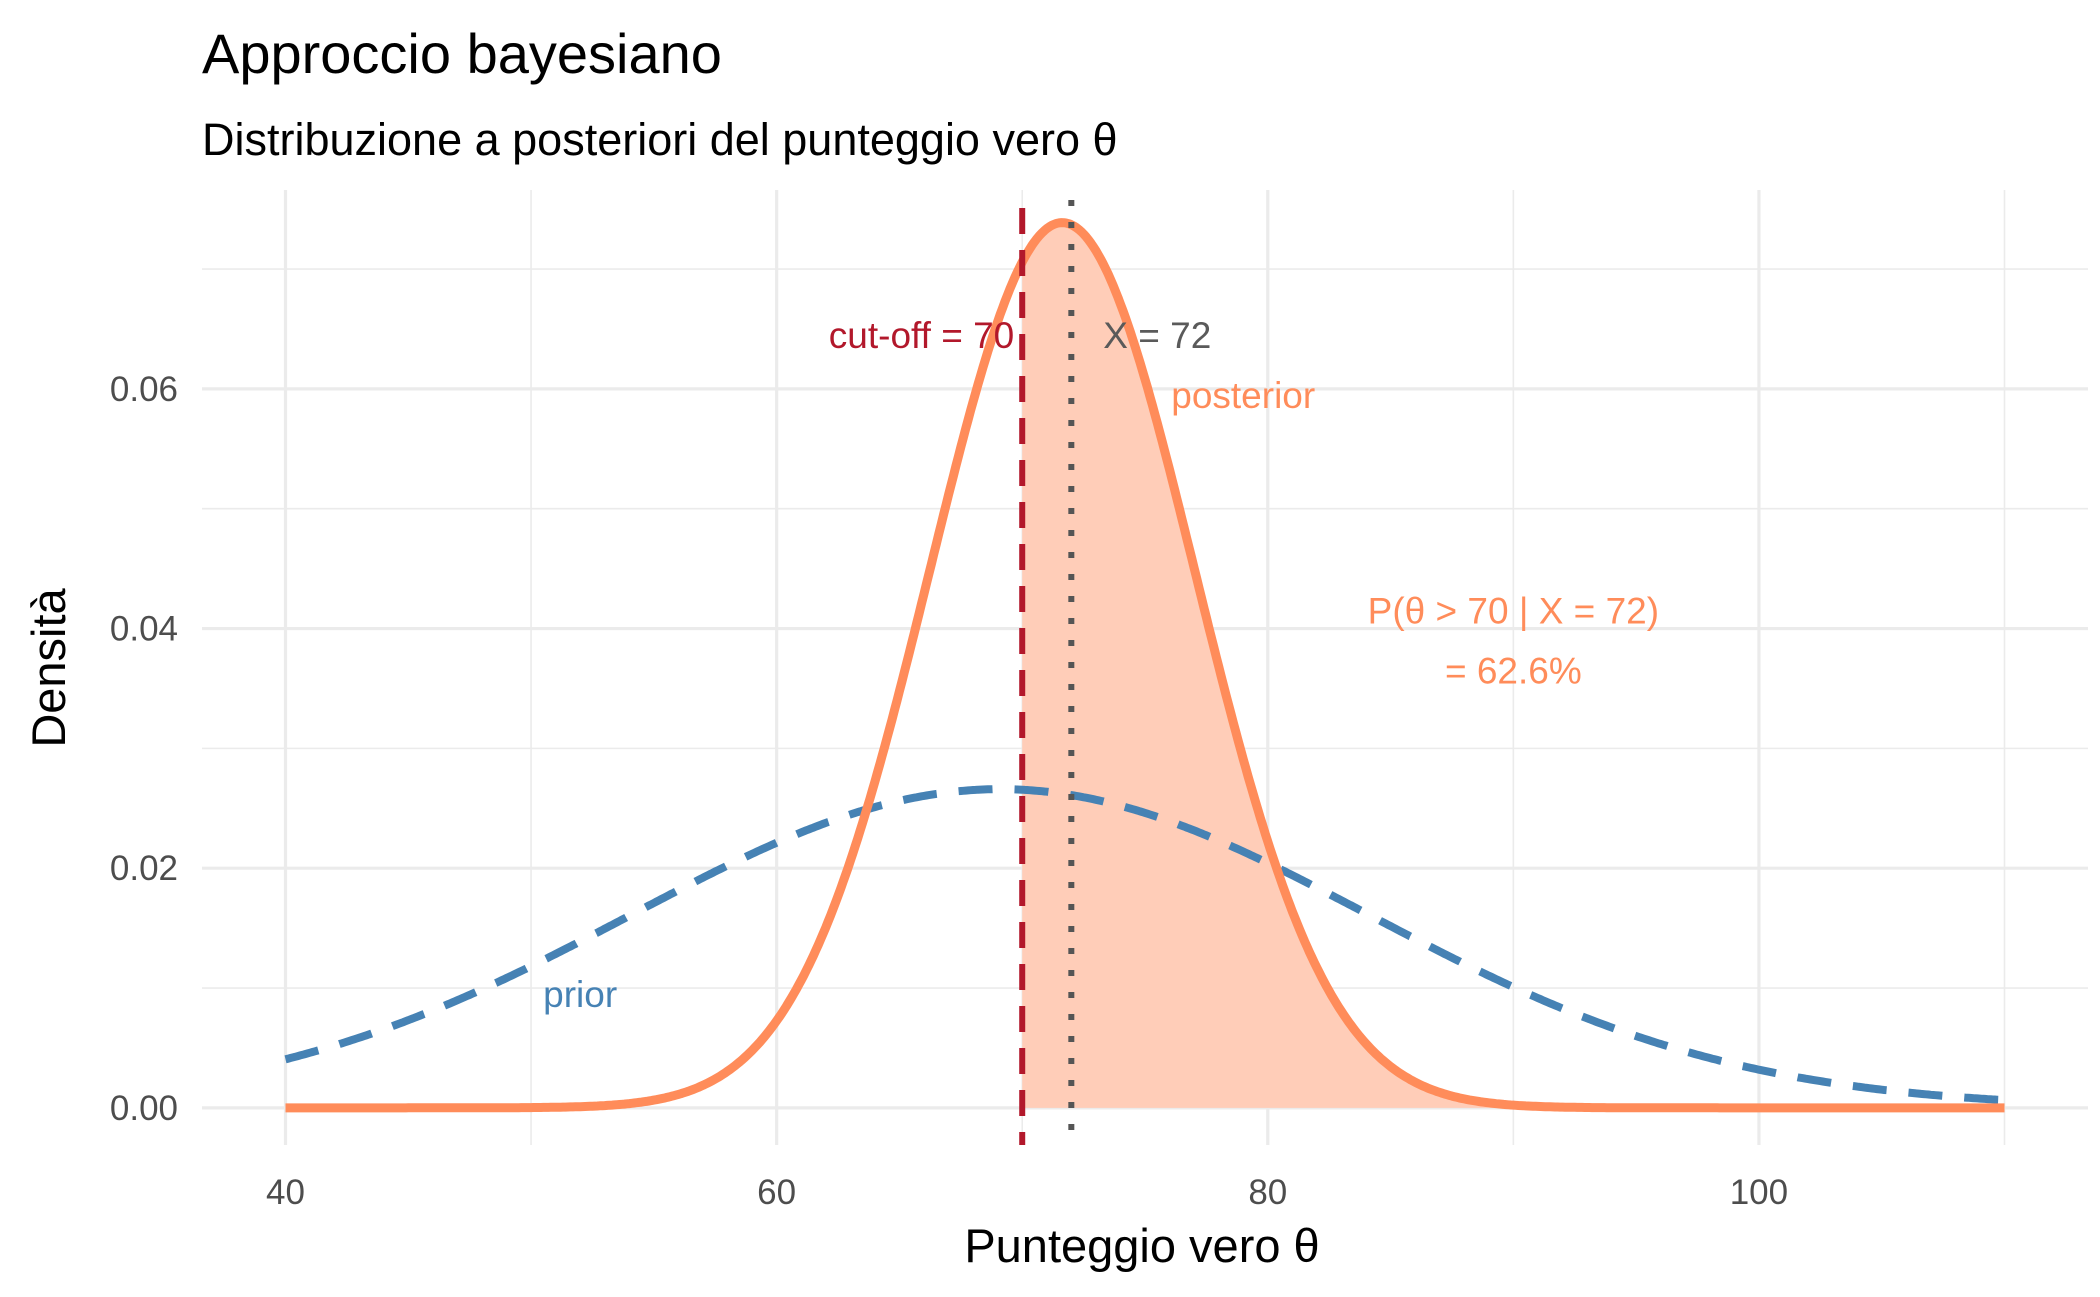 The width and height of the screenshot is (2100, 1297). What do you see at coordinates (1267, 1192) in the screenshot?
I see `x-tick-label: 80` at bounding box center [1267, 1192].